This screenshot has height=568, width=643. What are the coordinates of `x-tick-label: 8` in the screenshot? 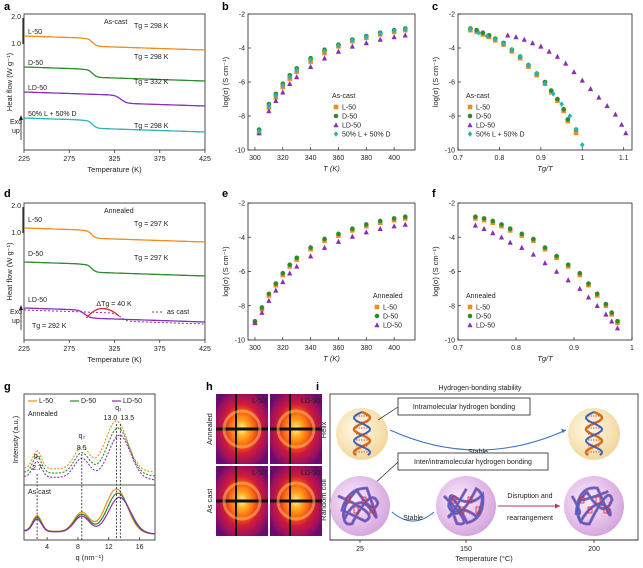 It's located at (78, 547).